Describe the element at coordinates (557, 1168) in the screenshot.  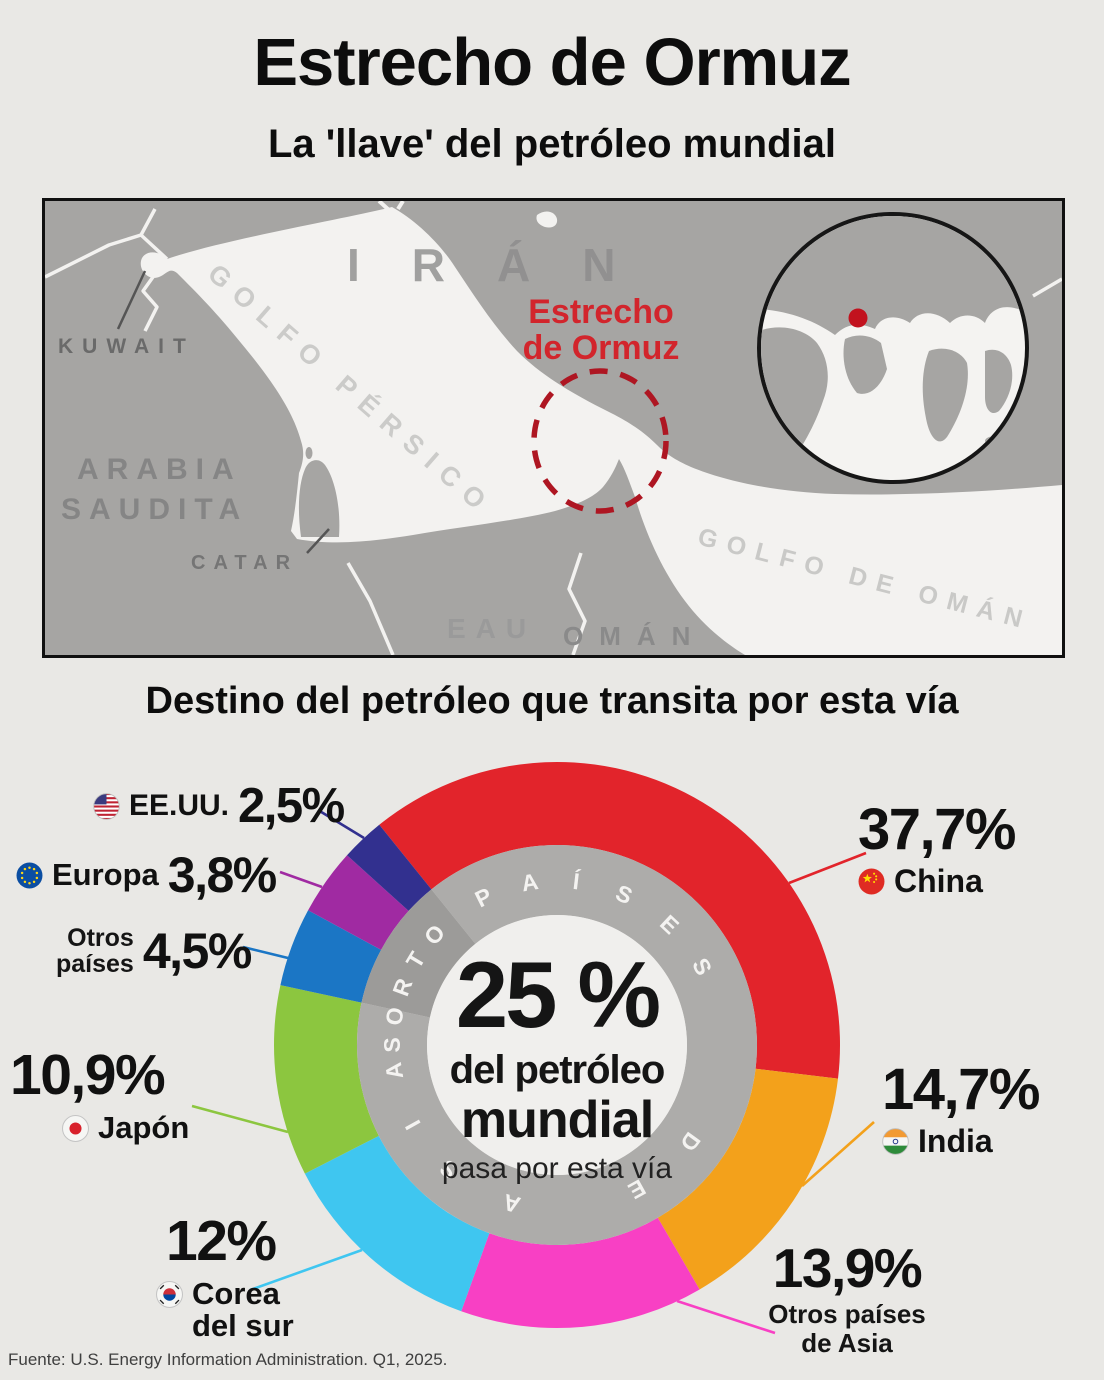
I see `center-line3: pasa por esta vía` at that location.